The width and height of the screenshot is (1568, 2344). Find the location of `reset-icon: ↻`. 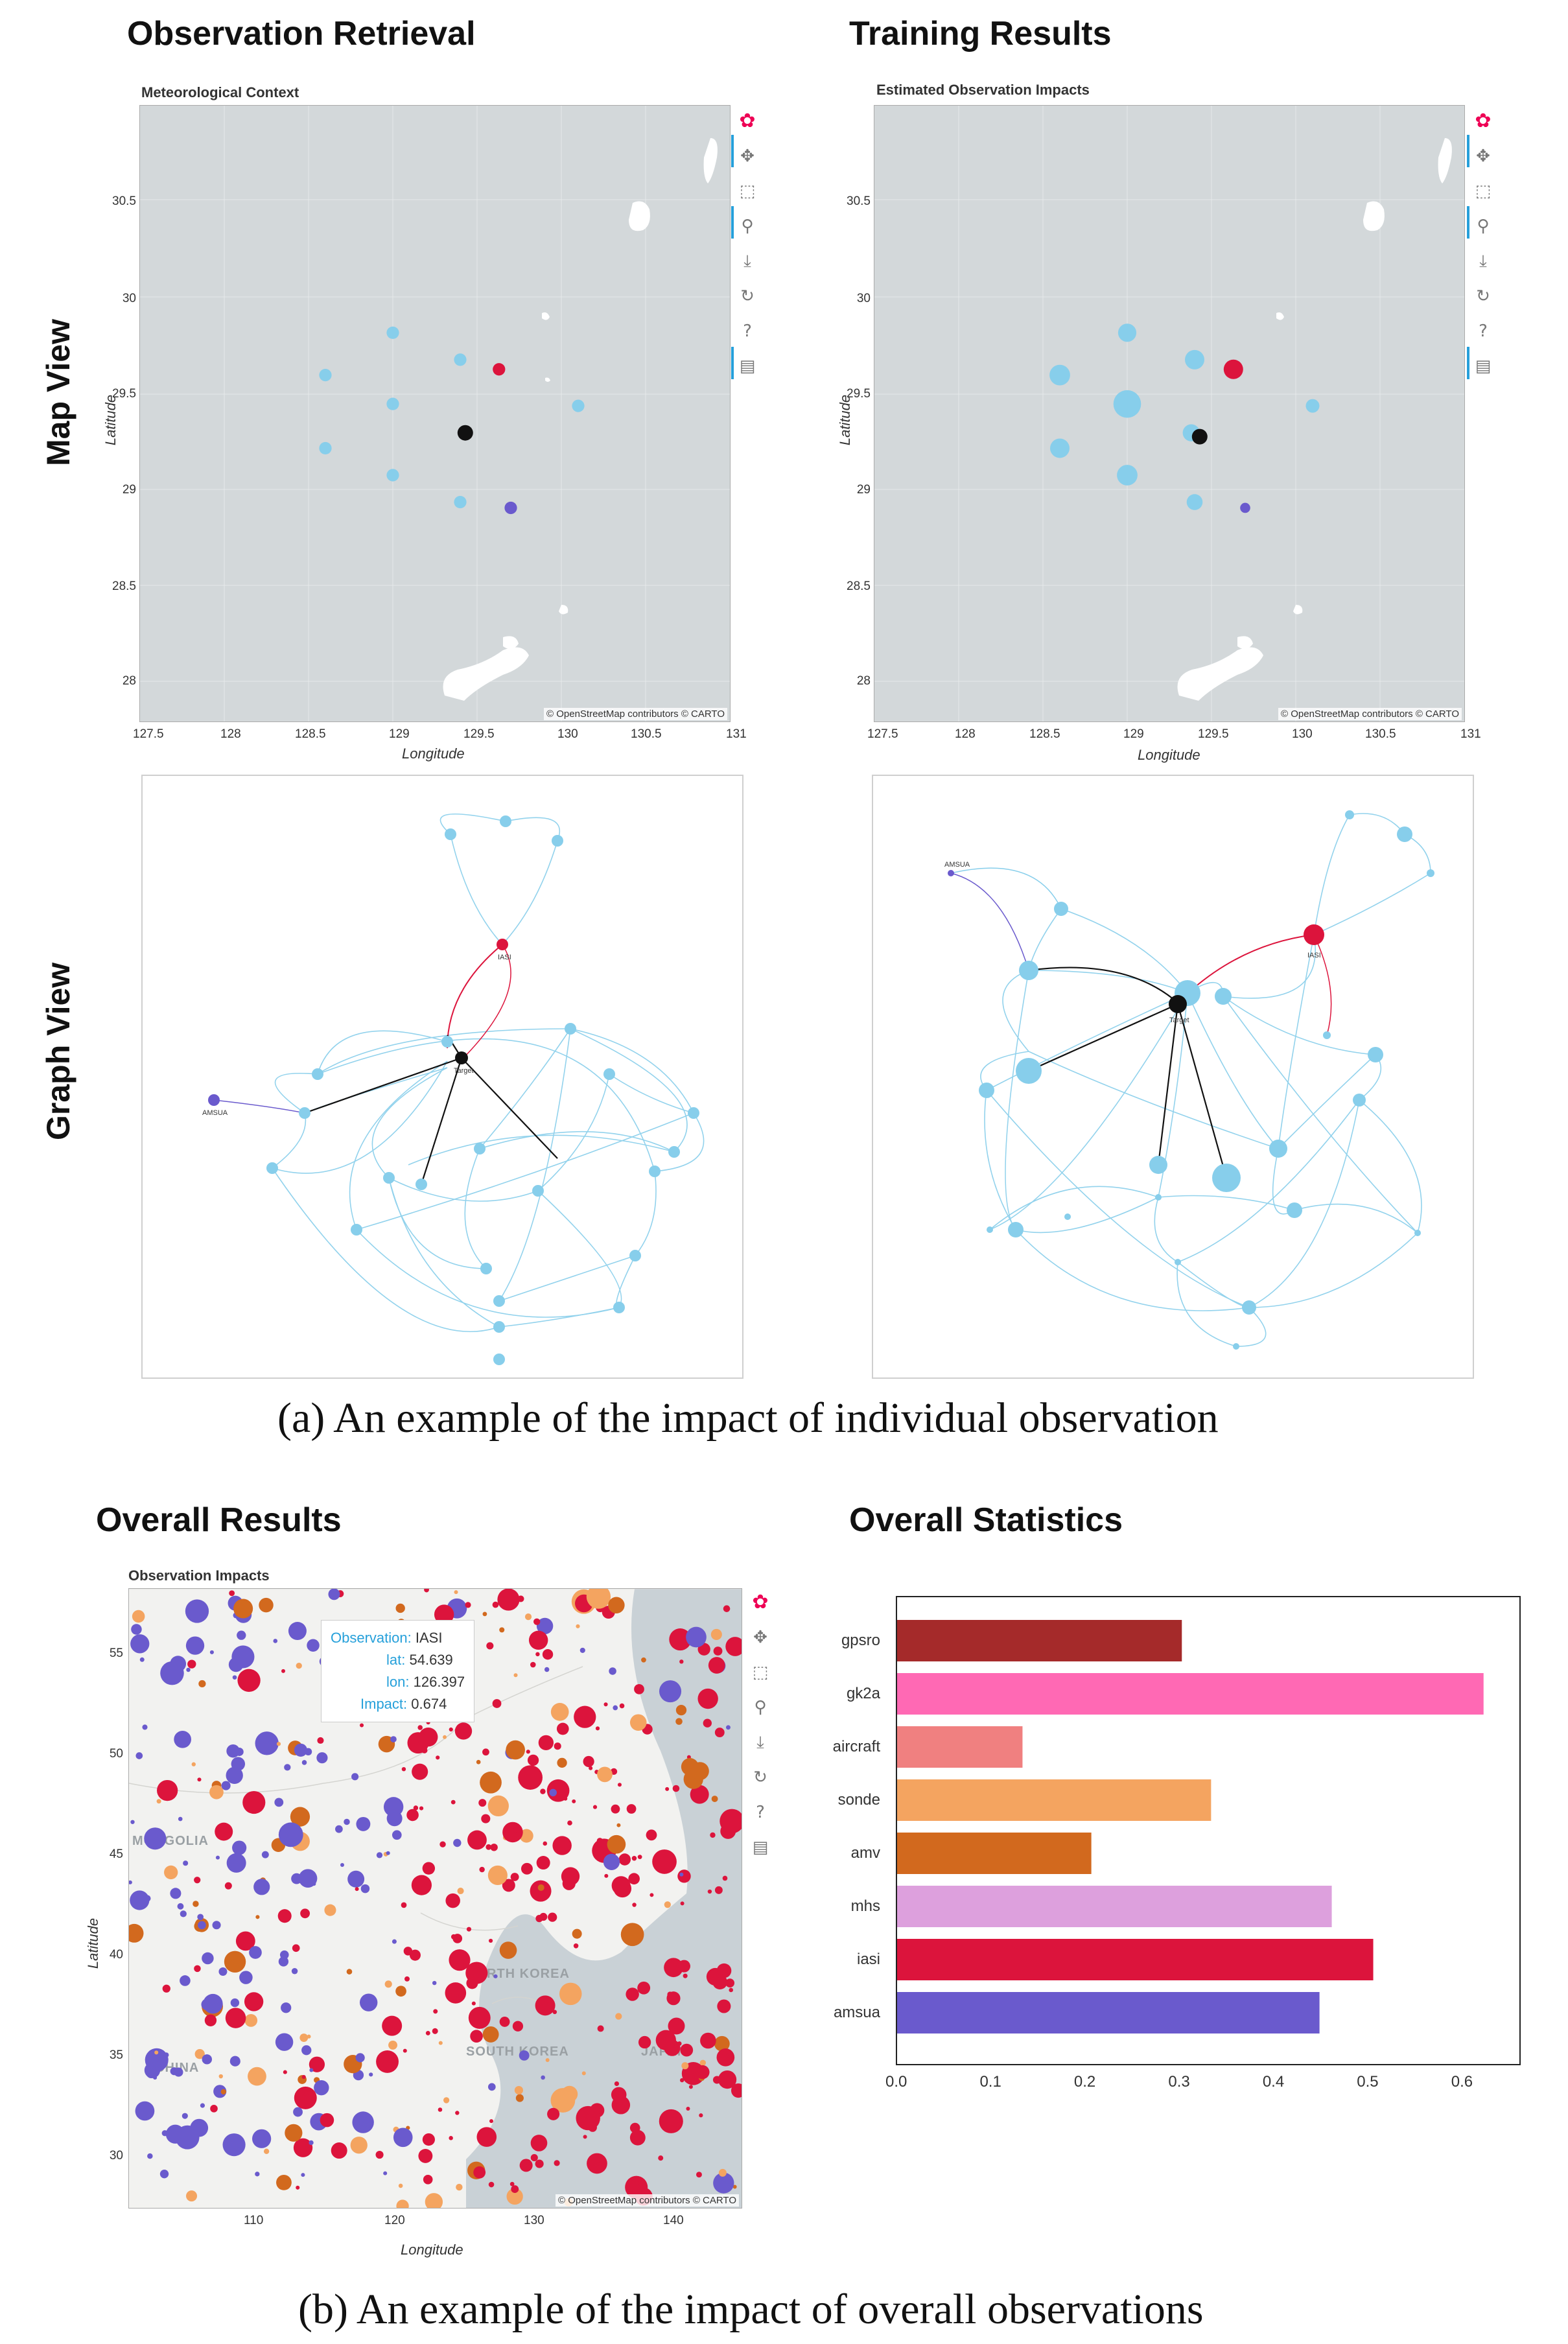

reset-icon: ↻ is located at coordinates (748, 296).